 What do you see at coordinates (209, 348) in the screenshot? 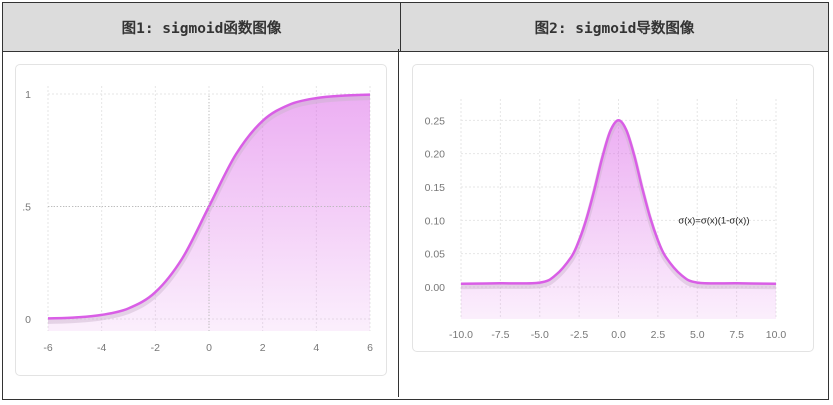
I see `x-tick-label: 0` at bounding box center [209, 348].